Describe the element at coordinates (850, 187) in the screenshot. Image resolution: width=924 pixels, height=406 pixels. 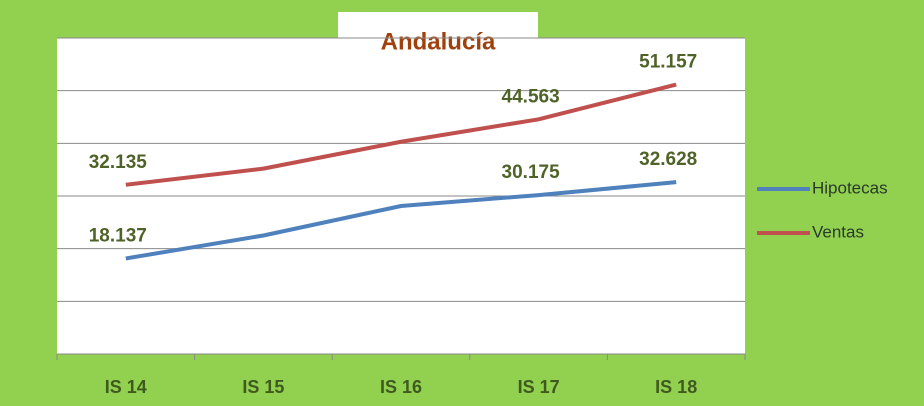
I see `legend-label: Hipotecas` at that location.